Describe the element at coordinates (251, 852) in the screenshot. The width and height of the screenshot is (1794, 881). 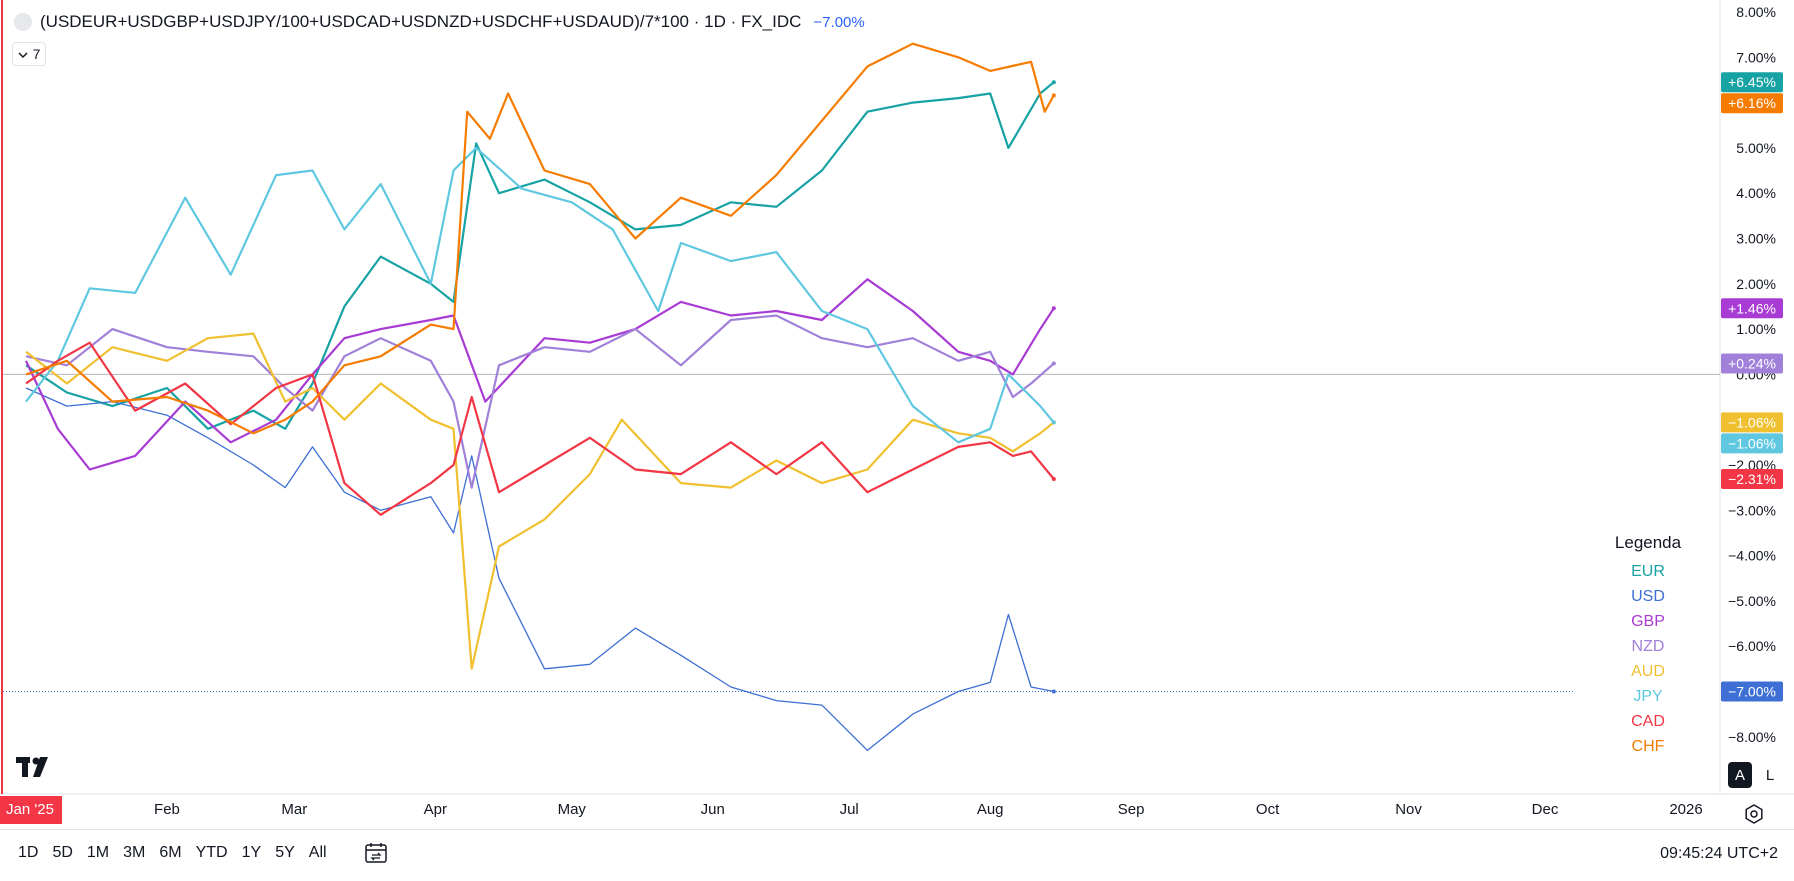
I see `range-button-1y: 1Y` at that location.